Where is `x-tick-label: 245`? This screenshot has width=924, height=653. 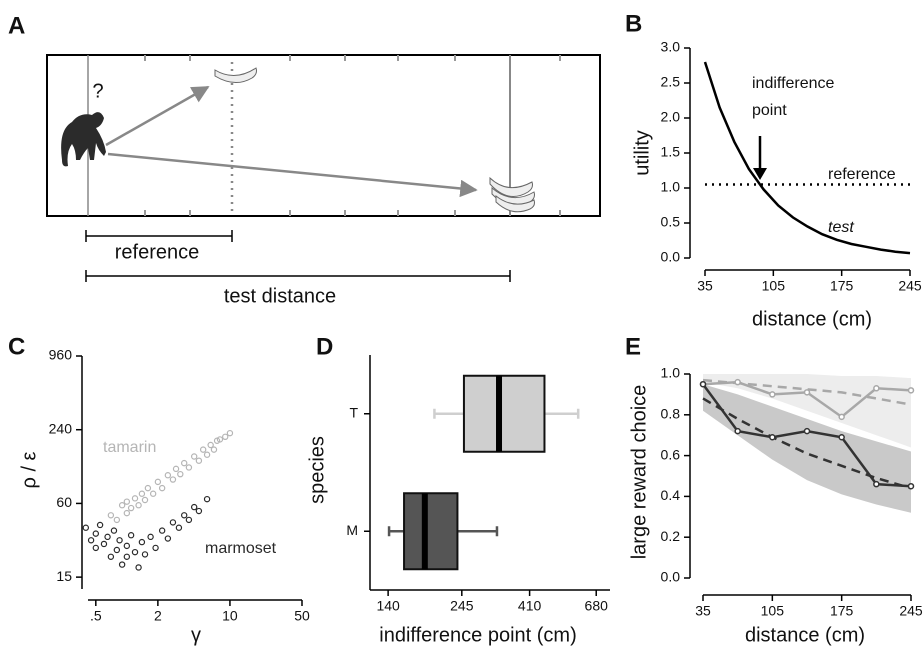 x-tick-label: 245 is located at coordinates (462, 606).